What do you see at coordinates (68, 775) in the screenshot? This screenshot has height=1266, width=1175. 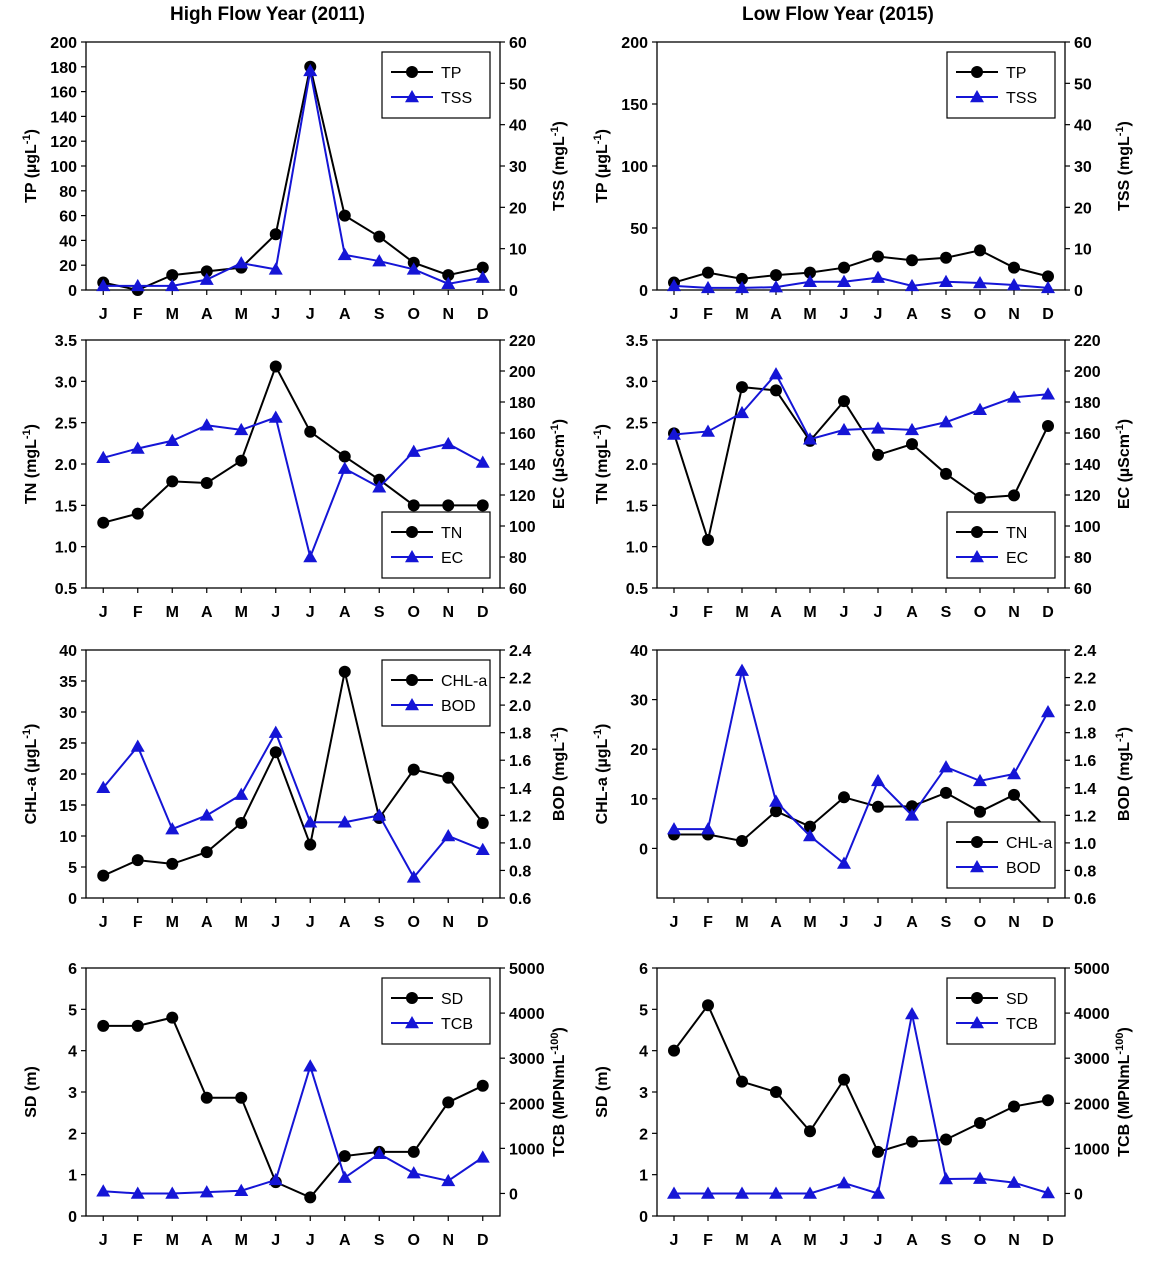 I see `left-tick-label: 20` at bounding box center [68, 775].